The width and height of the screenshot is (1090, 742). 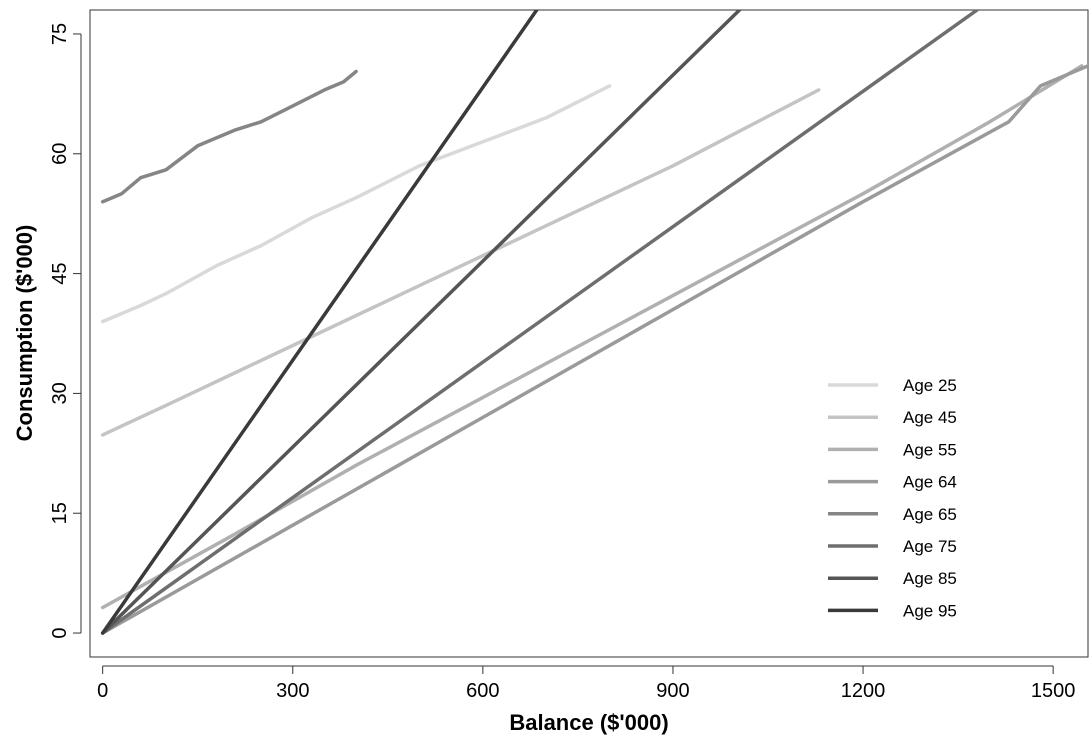 What do you see at coordinates (60, 154) in the screenshot?
I see `y-tick-label: 60` at bounding box center [60, 154].